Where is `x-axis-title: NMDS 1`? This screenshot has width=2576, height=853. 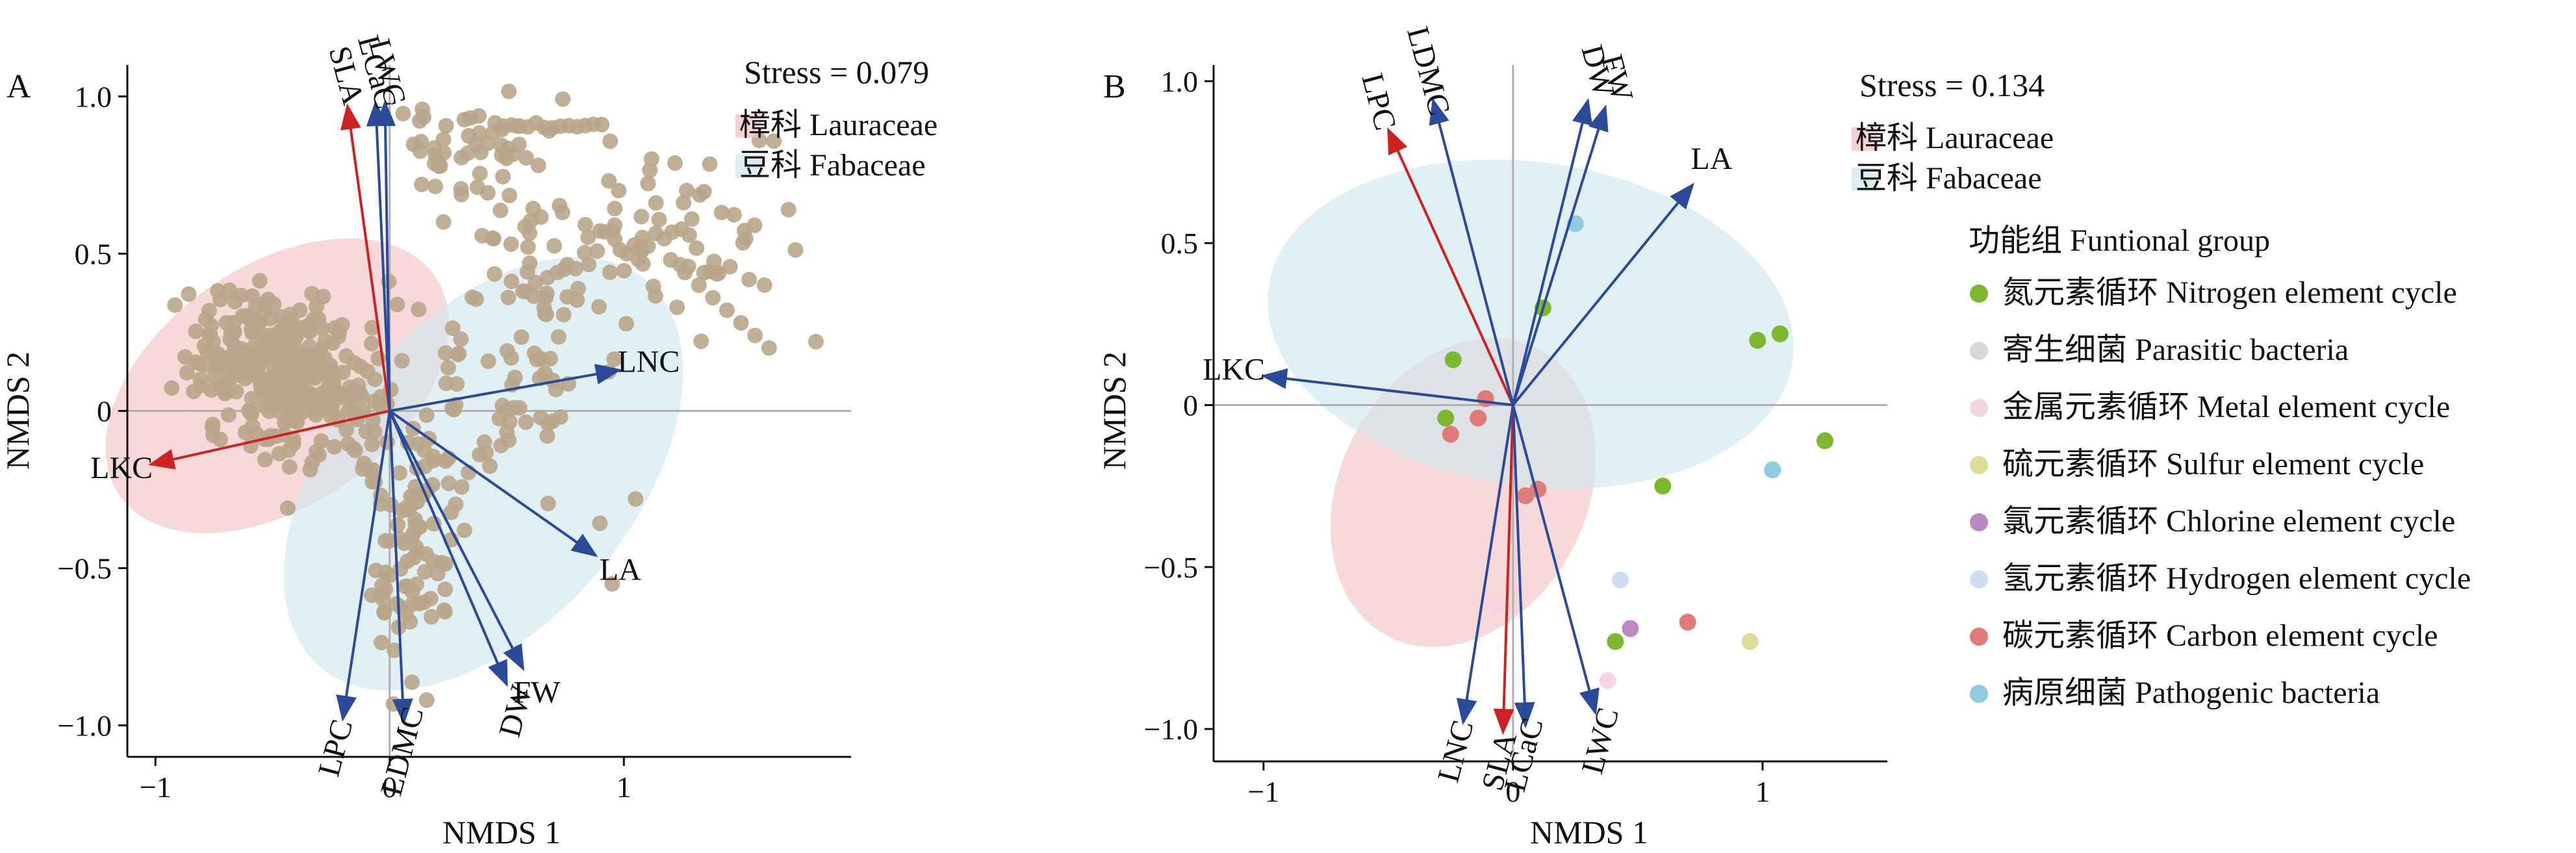 x-axis-title: NMDS 1 is located at coordinates (501, 832).